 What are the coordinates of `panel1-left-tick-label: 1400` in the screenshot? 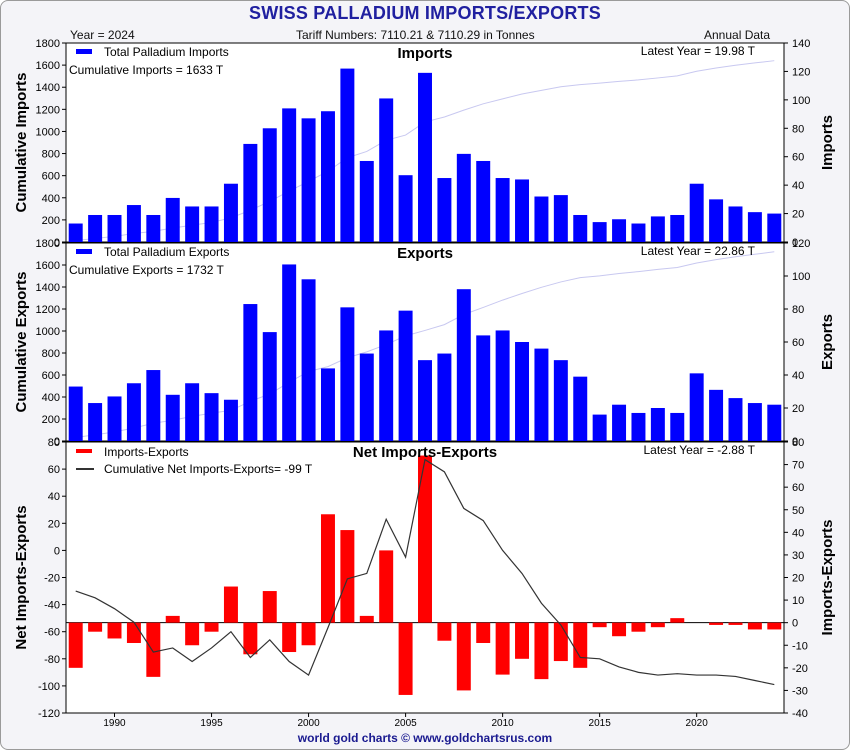 It's located at (48, 88).